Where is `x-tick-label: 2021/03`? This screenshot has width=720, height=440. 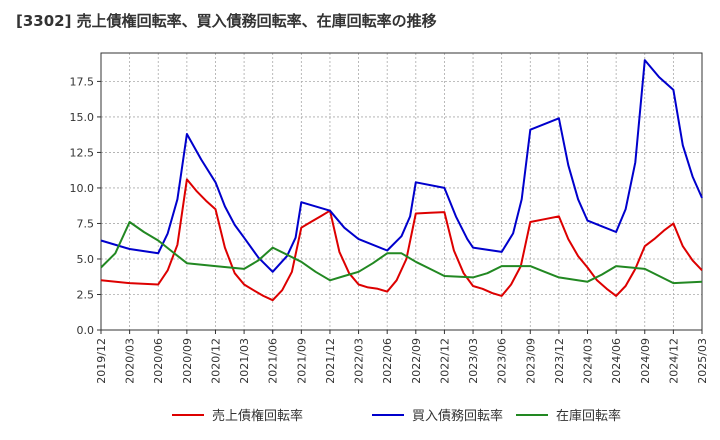 x-tick-label: 2021/03 is located at coordinates (244, 361).